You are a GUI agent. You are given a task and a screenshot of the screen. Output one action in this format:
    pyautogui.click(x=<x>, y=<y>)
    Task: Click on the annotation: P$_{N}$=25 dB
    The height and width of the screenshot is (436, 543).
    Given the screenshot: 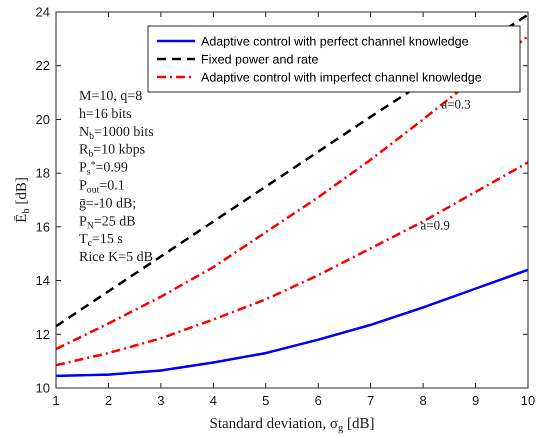 What is the action you would take?
    pyautogui.click(x=107, y=222)
    